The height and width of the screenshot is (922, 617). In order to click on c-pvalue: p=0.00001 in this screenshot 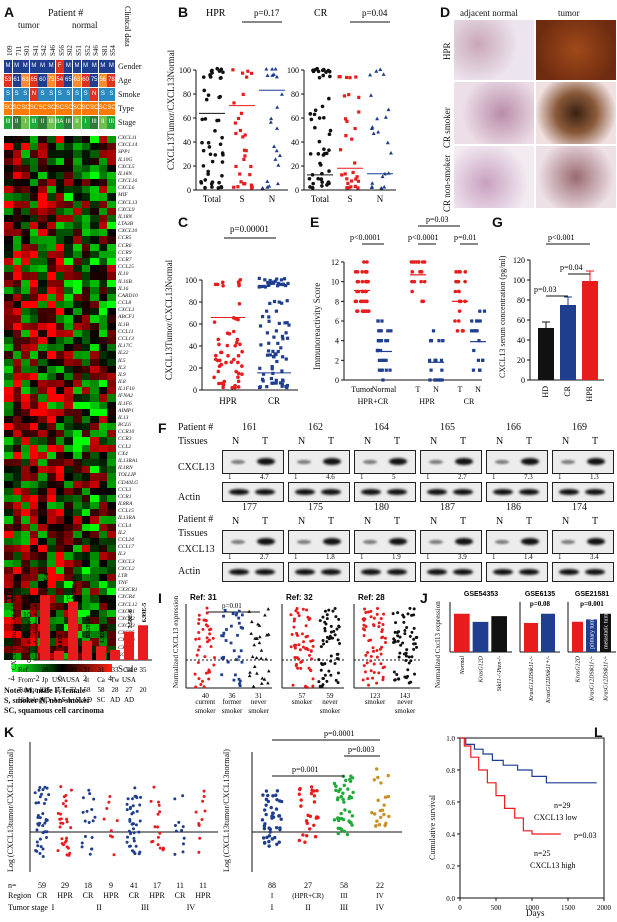, I will do `click(249, 229)`.